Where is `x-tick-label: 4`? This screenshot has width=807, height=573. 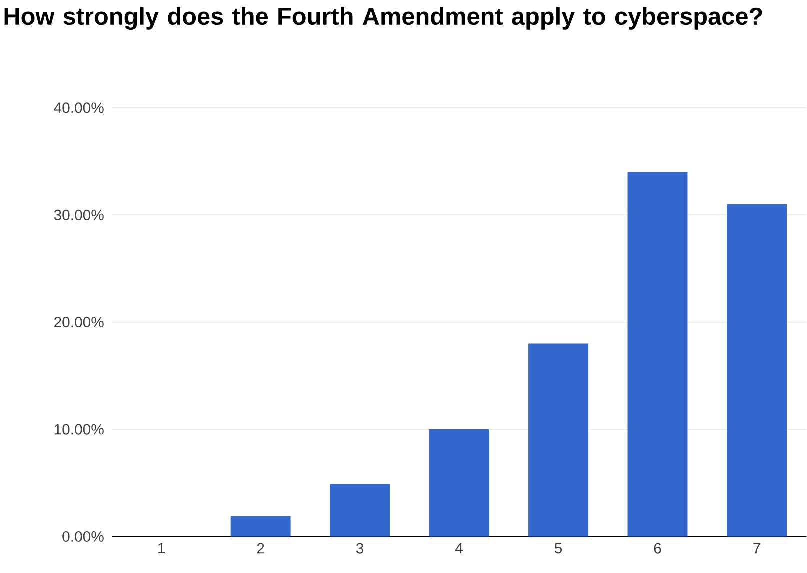
x-tick-label: 4 is located at coordinates (459, 548).